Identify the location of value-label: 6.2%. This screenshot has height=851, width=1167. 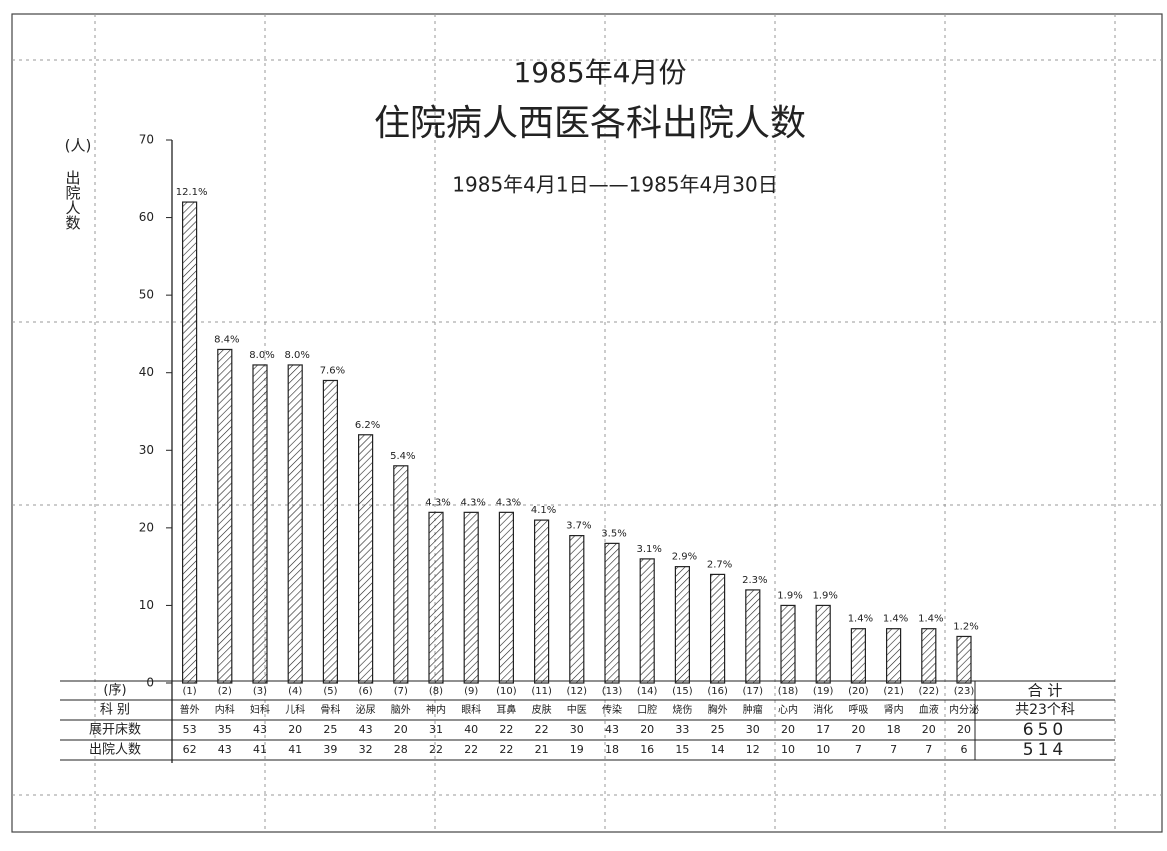
(367, 425).